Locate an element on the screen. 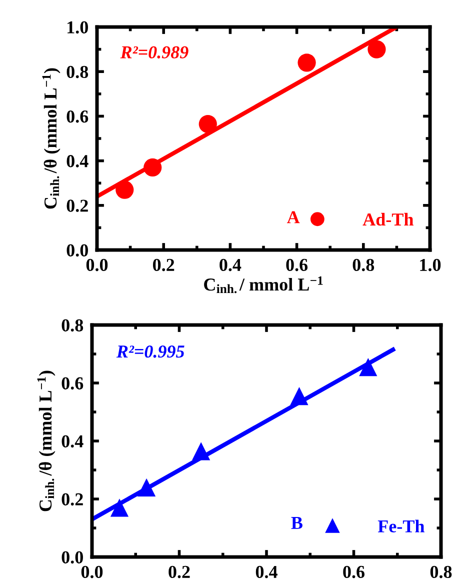  x-axis-title: C$_{inh.}$/ mmol L$^{−1}$ is located at coordinates (263, 285).